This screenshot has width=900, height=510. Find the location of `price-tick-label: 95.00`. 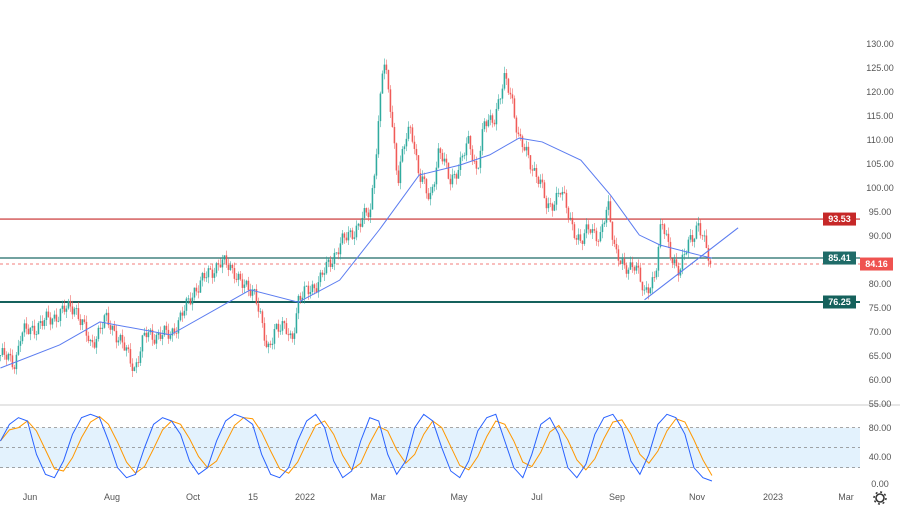

price-tick-label: 95.00 is located at coordinates (880, 212).